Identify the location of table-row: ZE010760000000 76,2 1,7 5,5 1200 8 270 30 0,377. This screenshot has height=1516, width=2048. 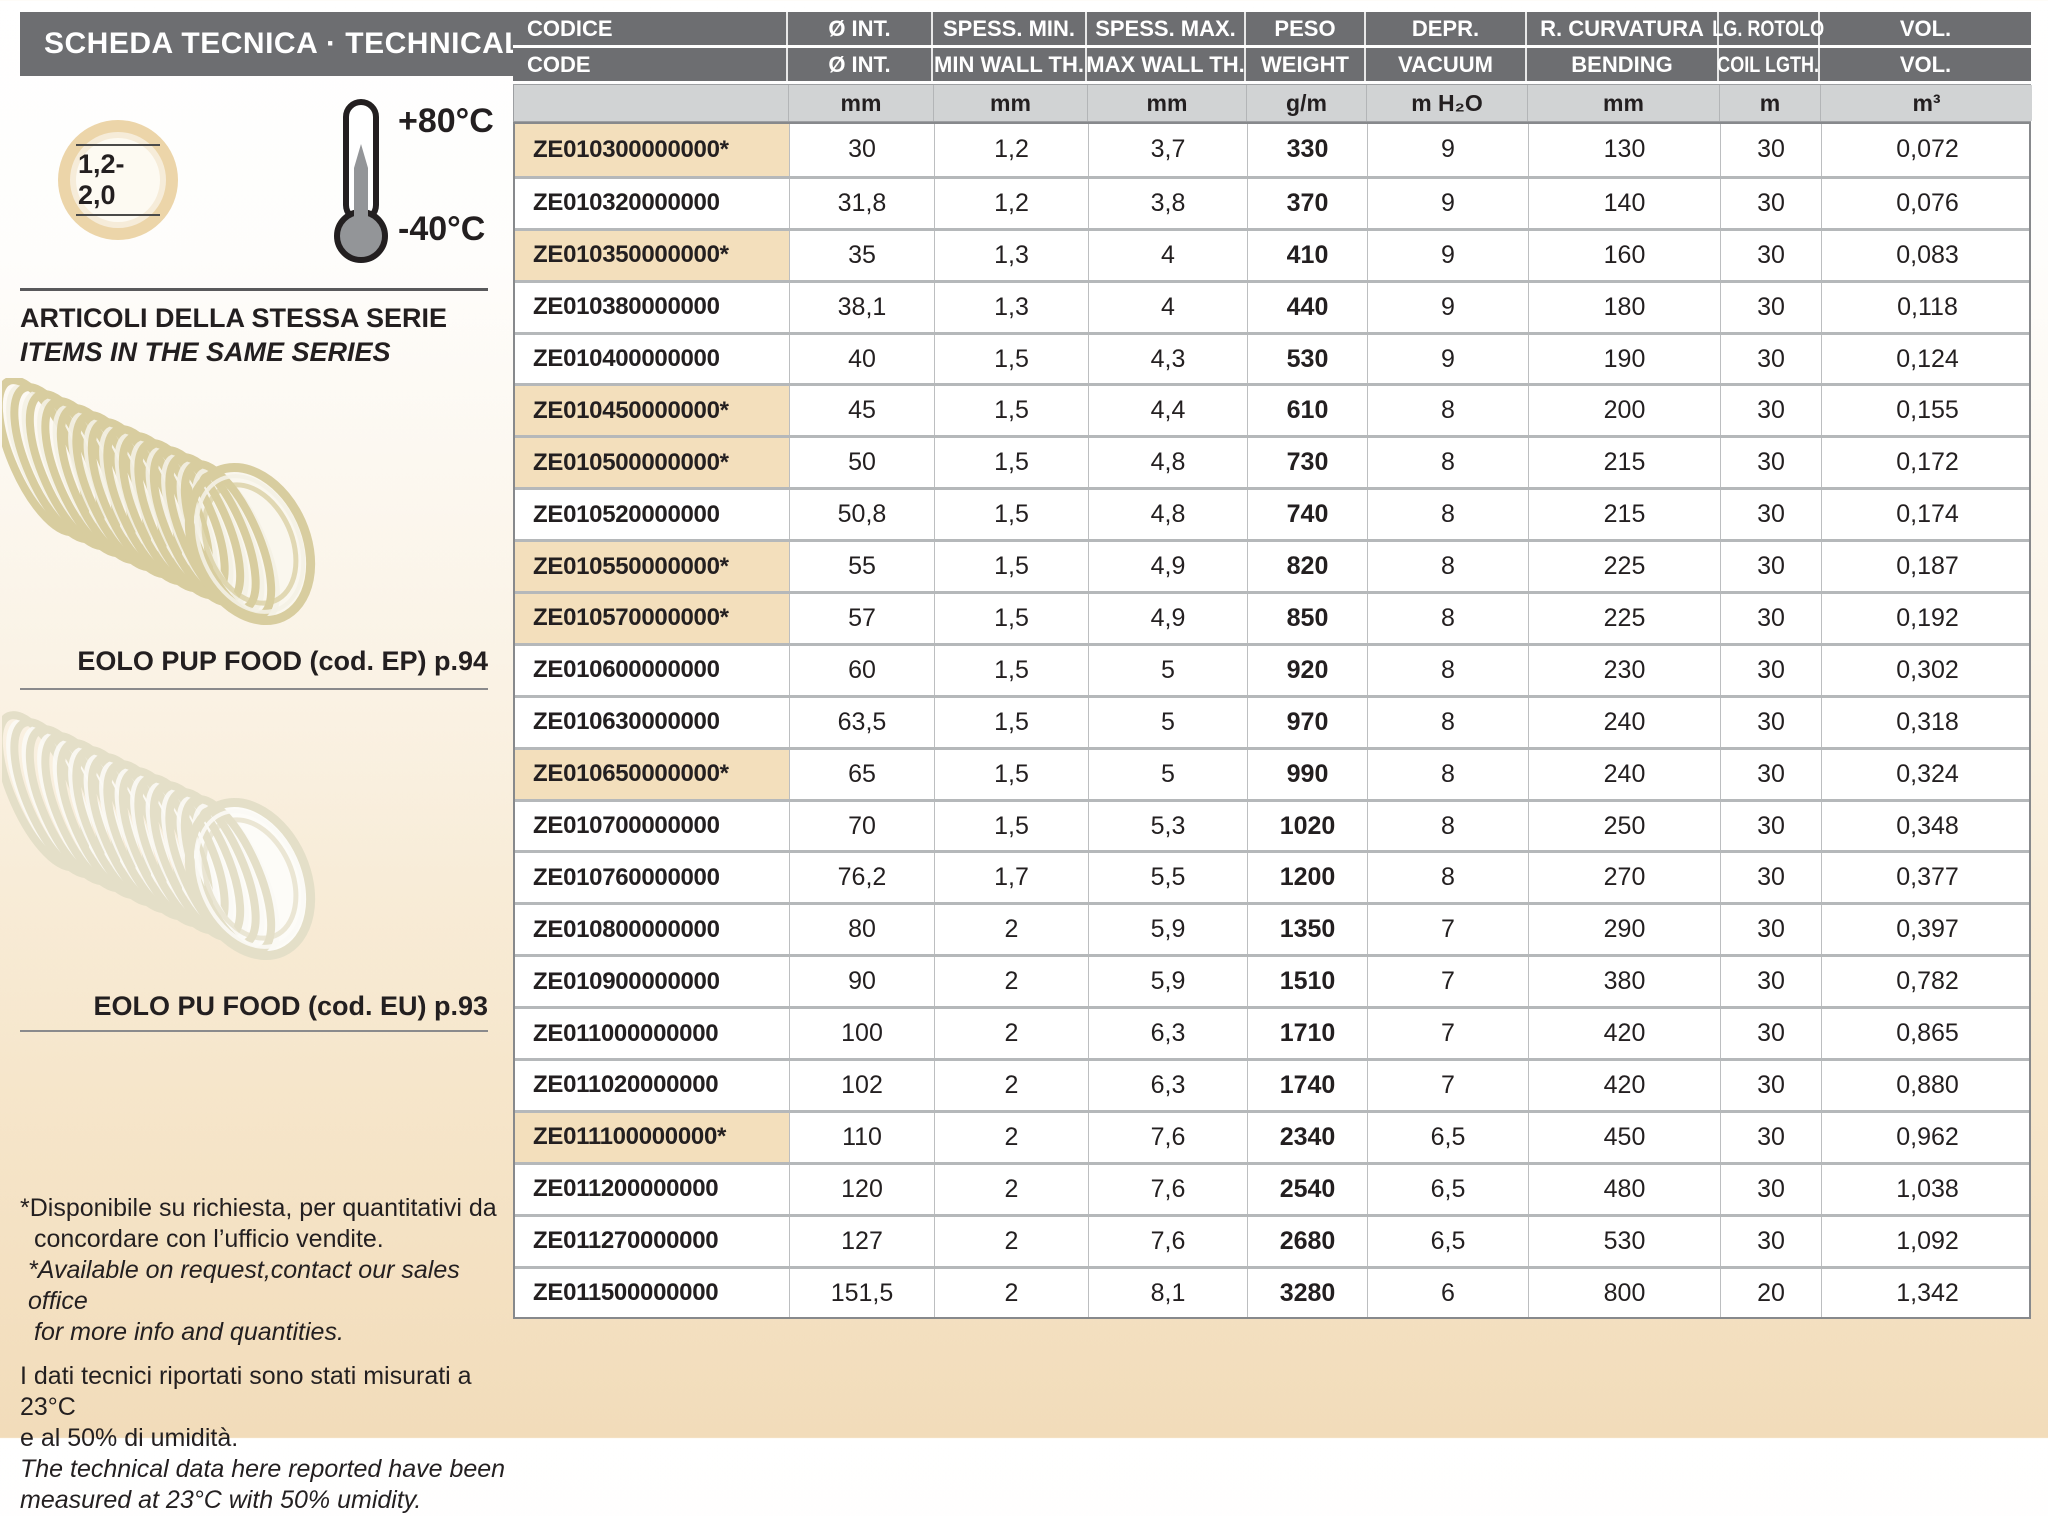
(1272, 876).